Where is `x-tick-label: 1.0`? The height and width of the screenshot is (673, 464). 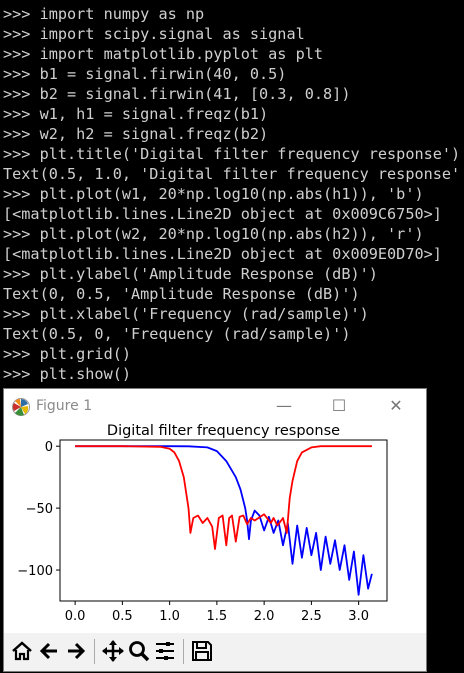
x-tick-label: 1.0 is located at coordinates (169, 616).